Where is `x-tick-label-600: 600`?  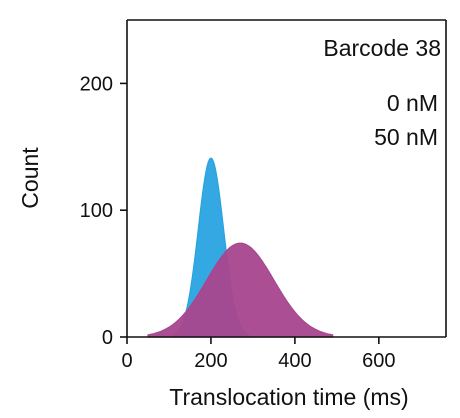
x-tick-label-600: 600 is located at coordinates (378, 361).